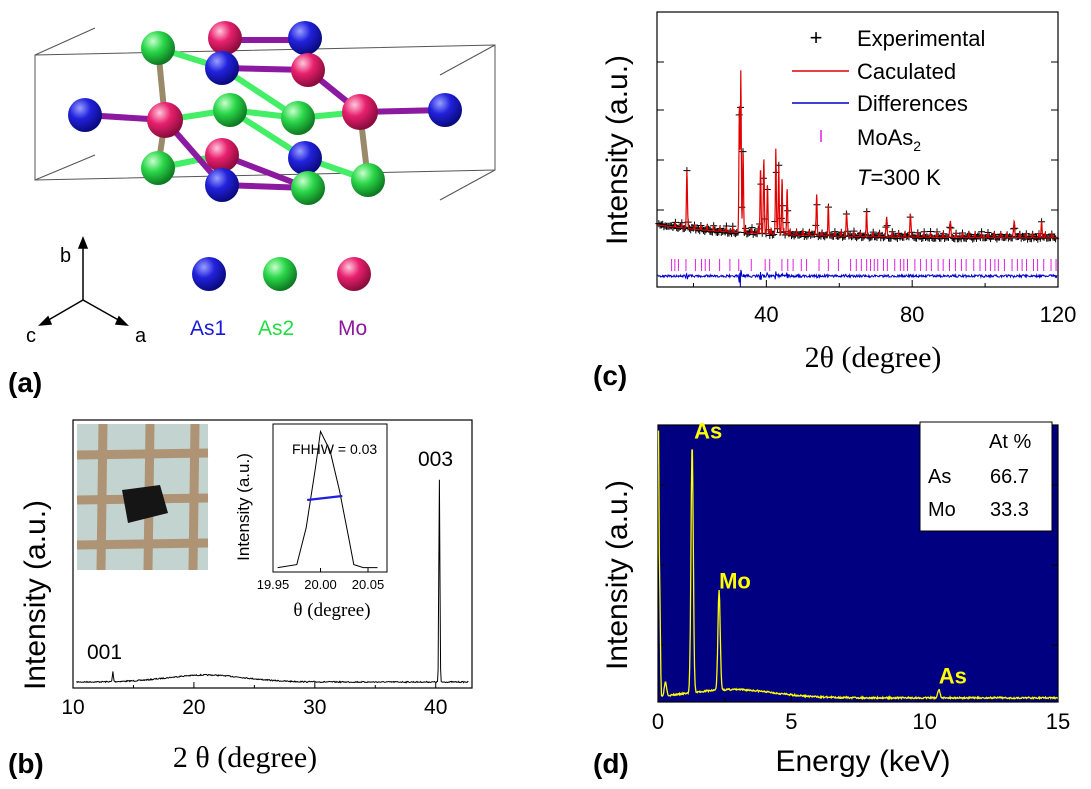  What do you see at coordinates (857, 278) in the screenshot?
I see `differences-line` at bounding box center [857, 278].